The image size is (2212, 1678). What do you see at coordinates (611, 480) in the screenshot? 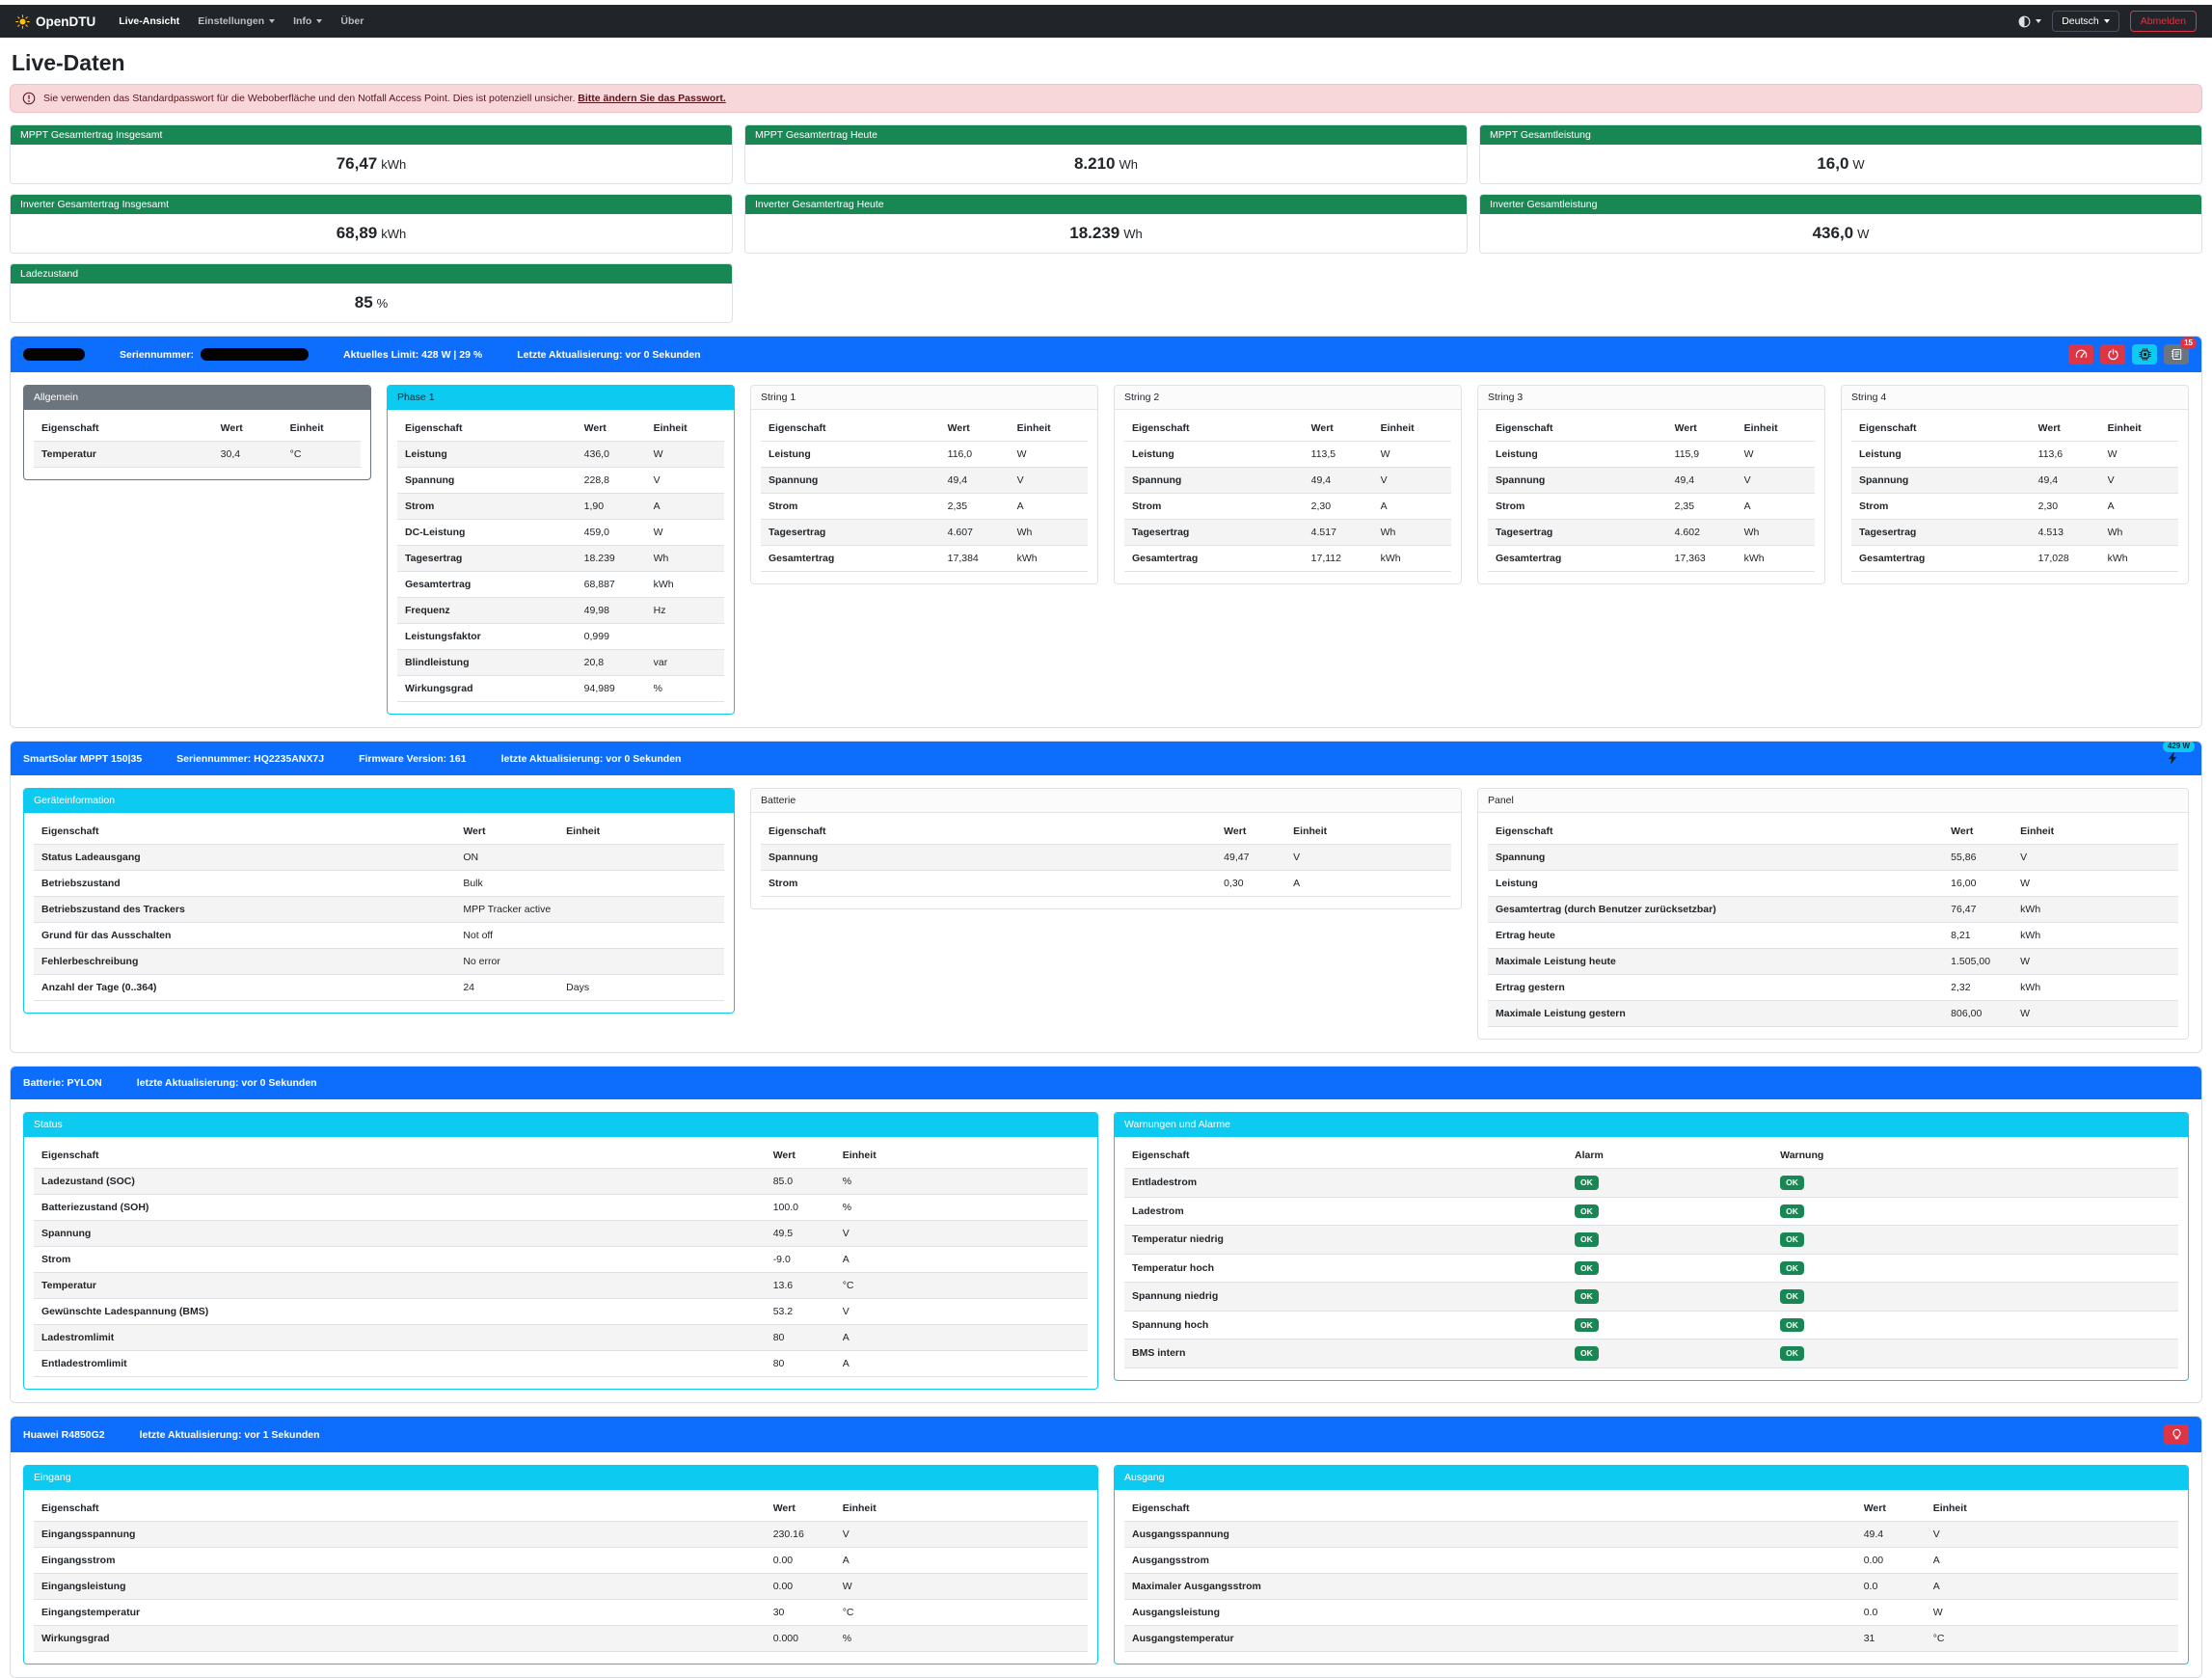
I see `property-value: 228,8` at bounding box center [611, 480].